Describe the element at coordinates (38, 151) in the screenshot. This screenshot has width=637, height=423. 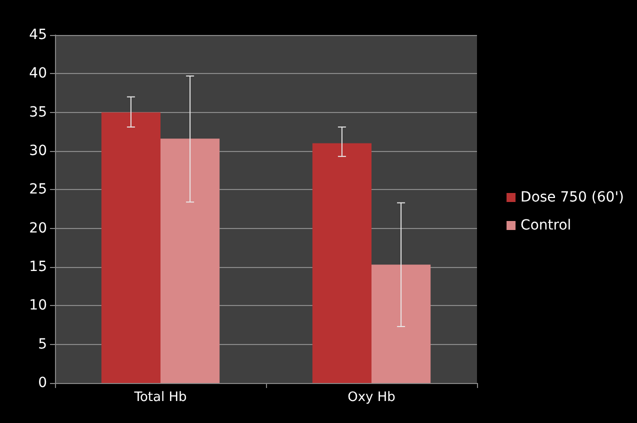
I see `y-tick-label: 30` at that location.